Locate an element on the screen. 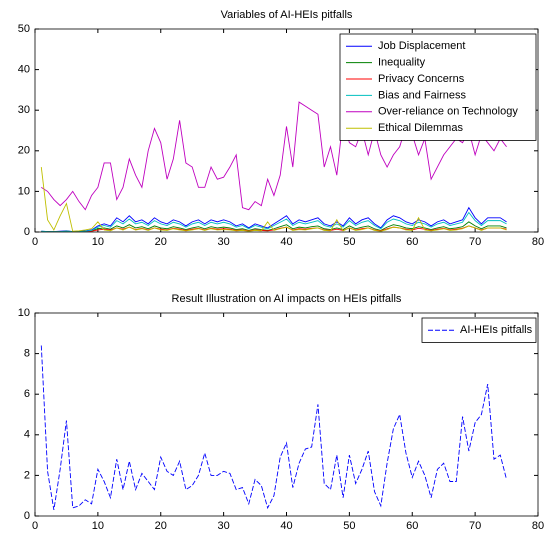  y-tick-label: 6 is located at coordinates (27, 394).